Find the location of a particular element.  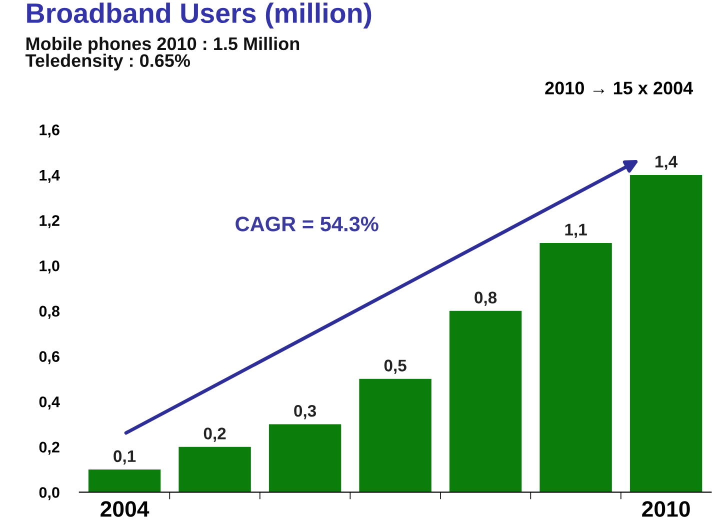

data-label: 1,1 is located at coordinates (576, 231).